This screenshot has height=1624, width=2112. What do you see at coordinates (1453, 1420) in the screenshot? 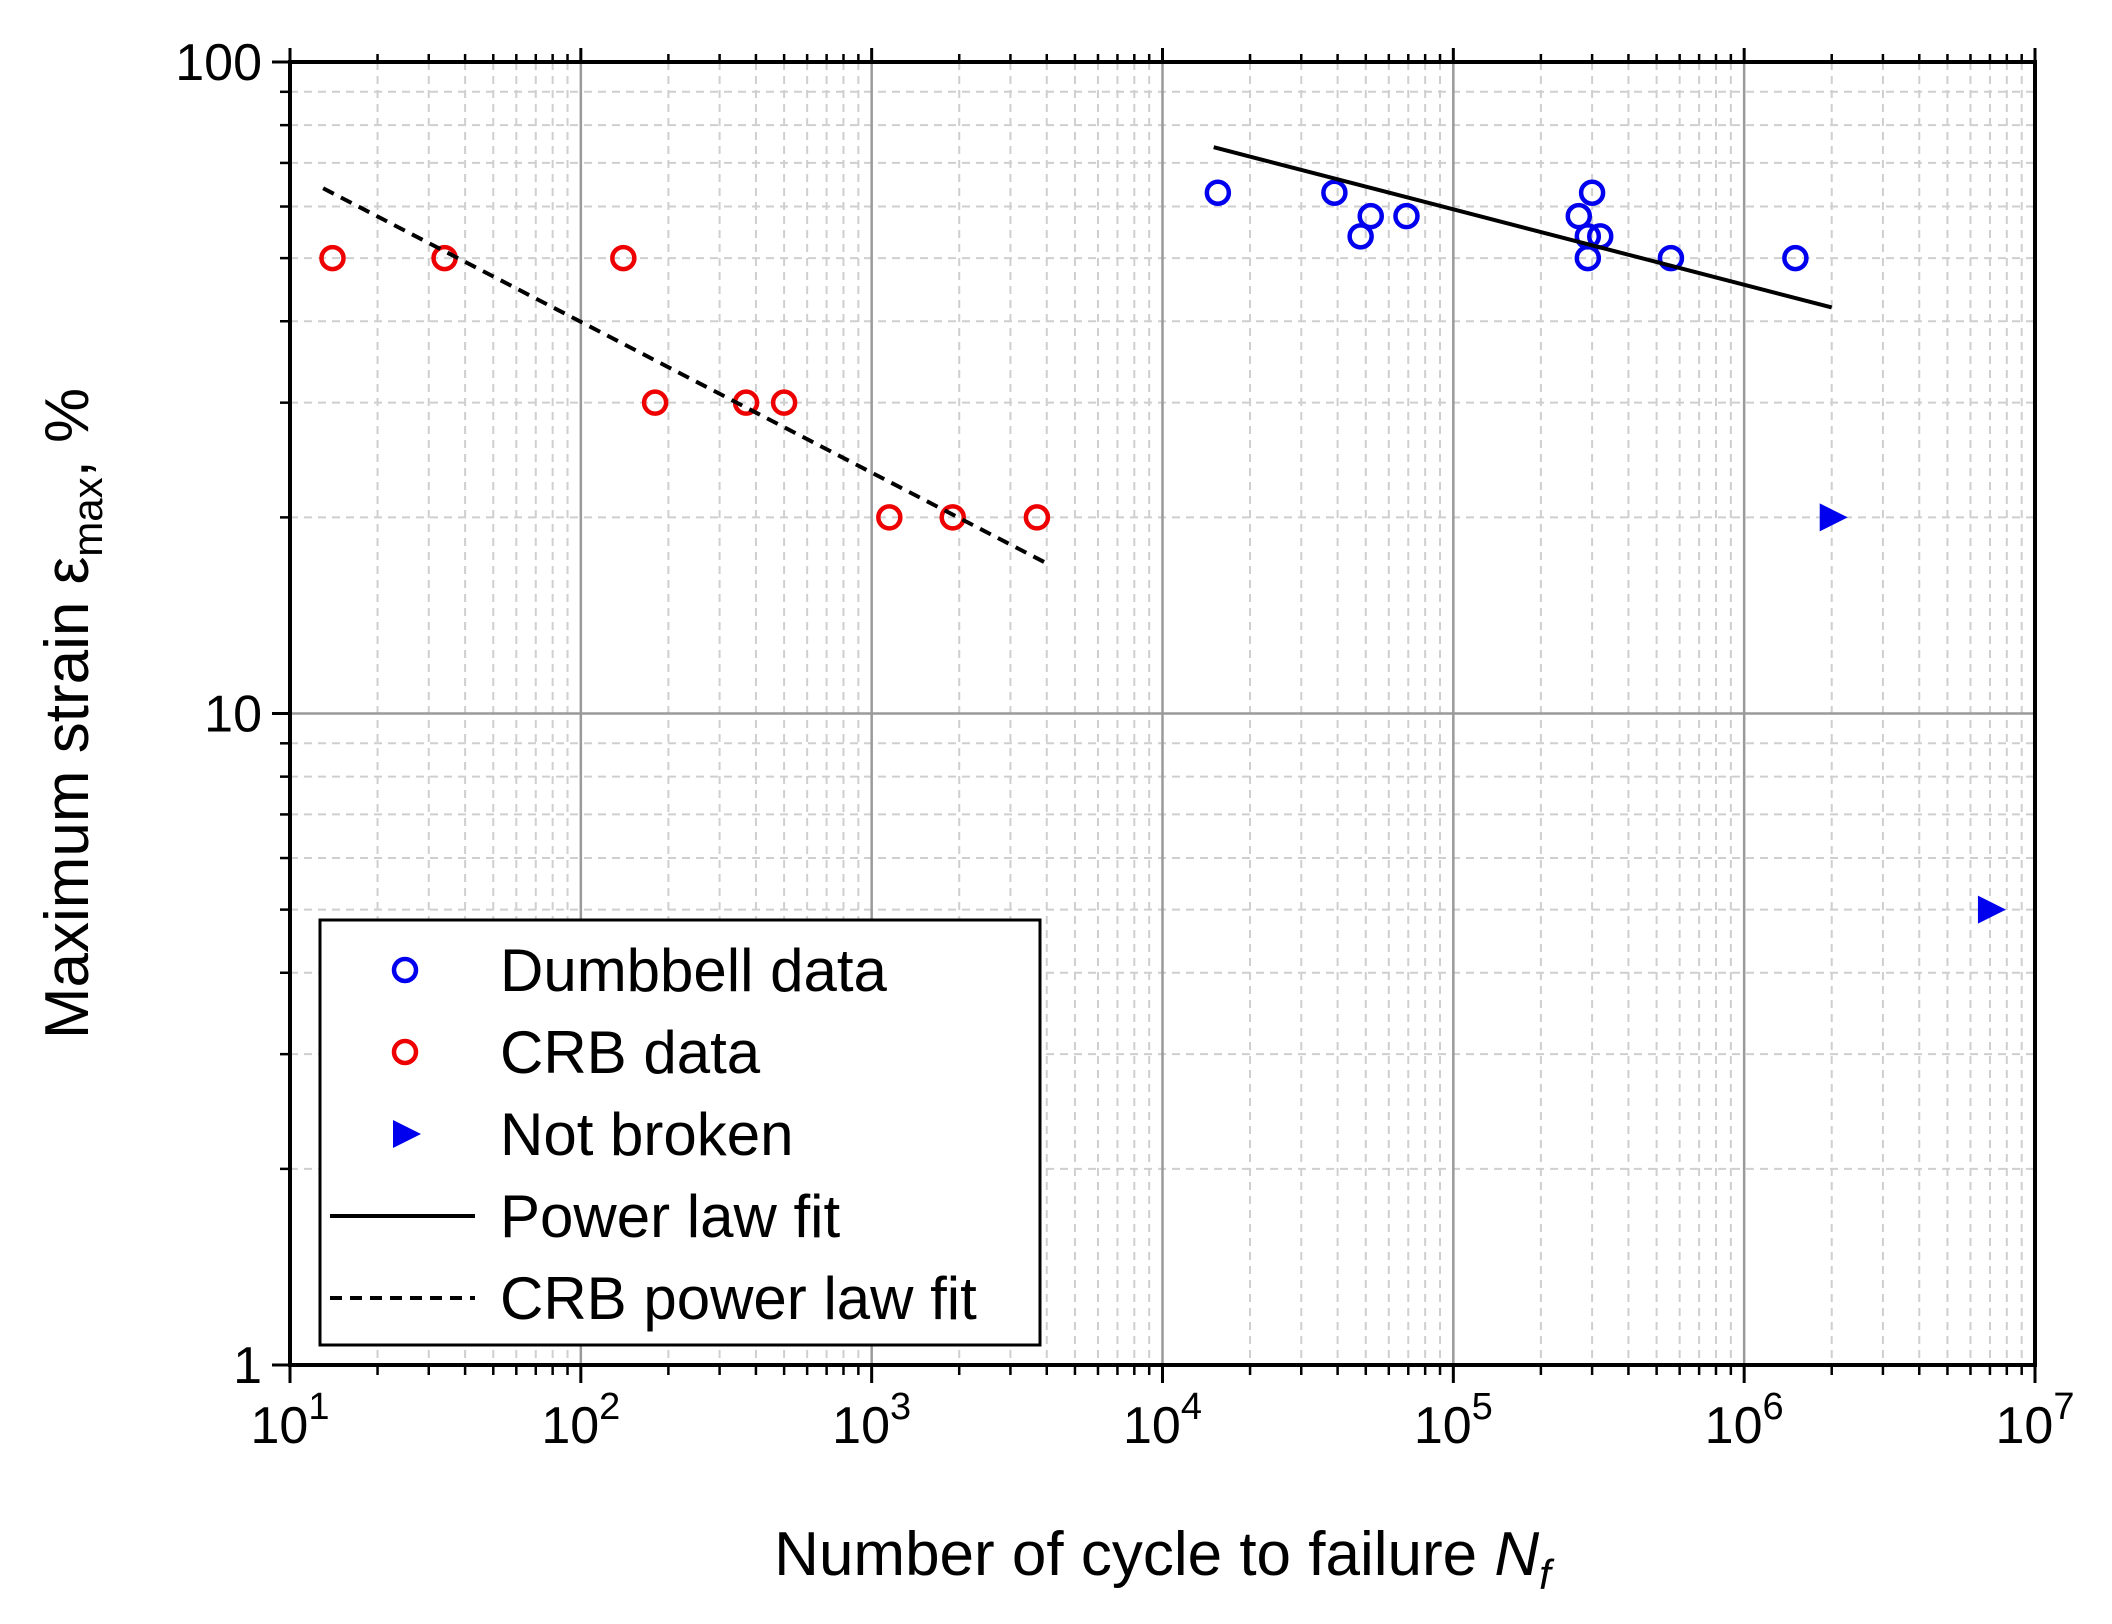
I see `x-tick-label: 10⁵` at bounding box center [1453, 1420].